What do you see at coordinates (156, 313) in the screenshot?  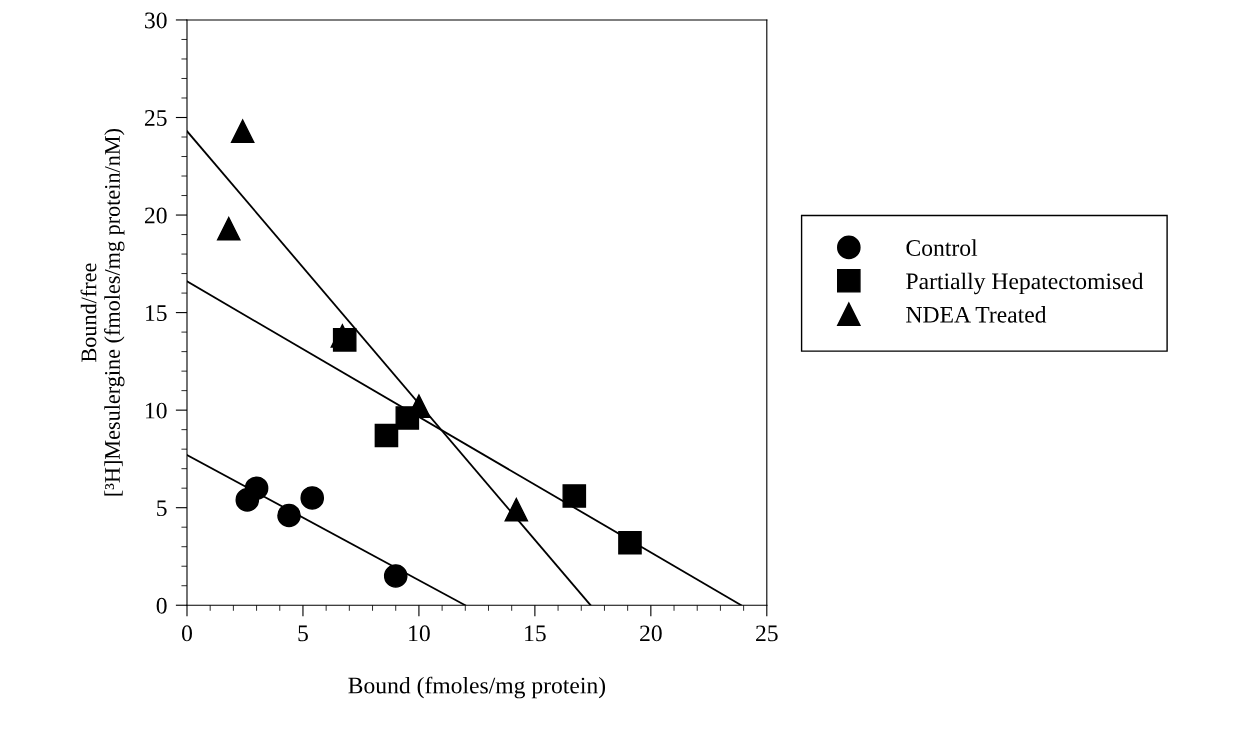 I see `y-tick-label: 15` at bounding box center [156, 313].